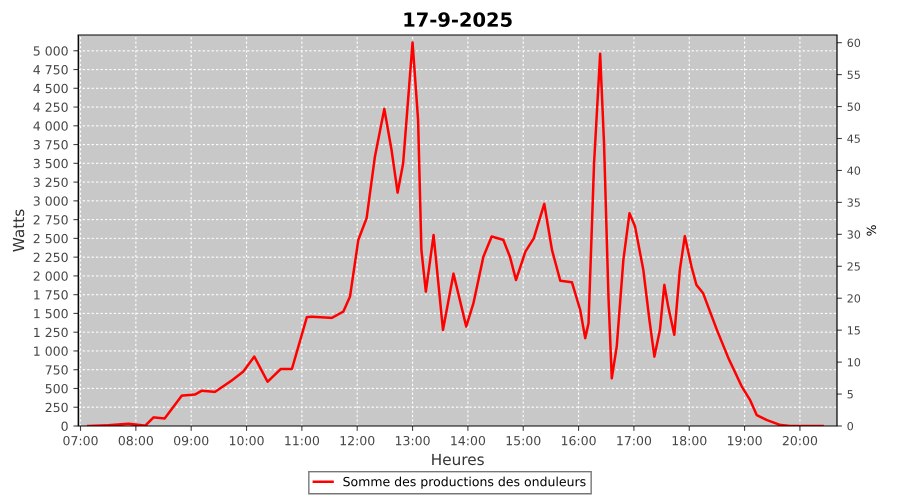 This screenshot has width=900, height=500. Describe the element at coordinates (51, 183) in the screenshot. I see `y-tick-label: 3 250` at that location.